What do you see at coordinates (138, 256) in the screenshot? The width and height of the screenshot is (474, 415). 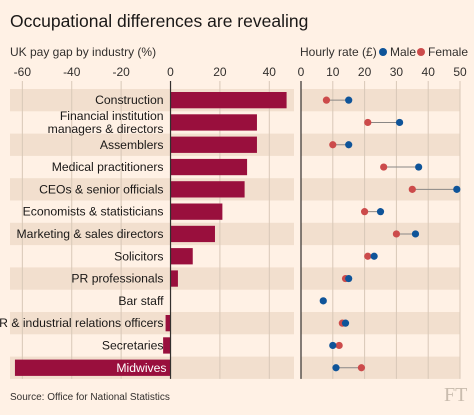 I see `category-label: Solicitors` at bounding box center [138, 256].